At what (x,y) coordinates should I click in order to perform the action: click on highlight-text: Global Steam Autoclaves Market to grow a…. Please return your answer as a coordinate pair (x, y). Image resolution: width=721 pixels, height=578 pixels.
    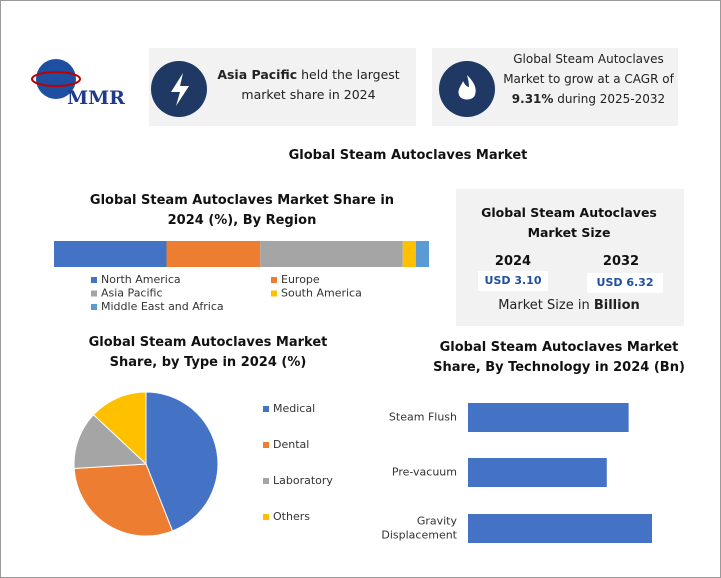
    Looking at the image, I should click on (588, 79).